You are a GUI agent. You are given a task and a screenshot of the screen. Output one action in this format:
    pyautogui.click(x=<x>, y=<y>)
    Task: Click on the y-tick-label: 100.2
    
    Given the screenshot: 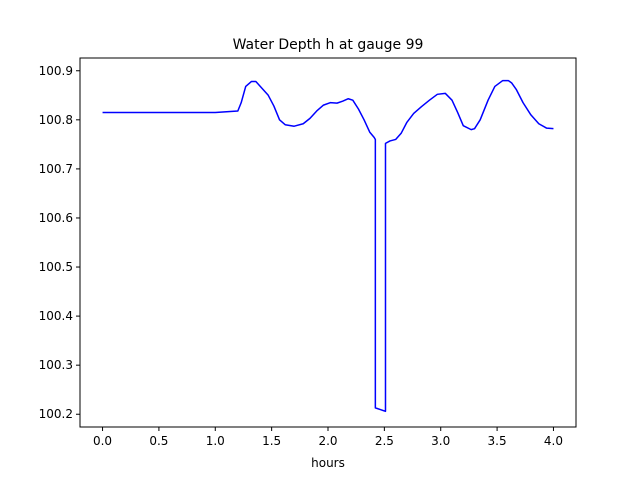 What is the action you would take?
    pyautogui.click(x=56, y=414)
    